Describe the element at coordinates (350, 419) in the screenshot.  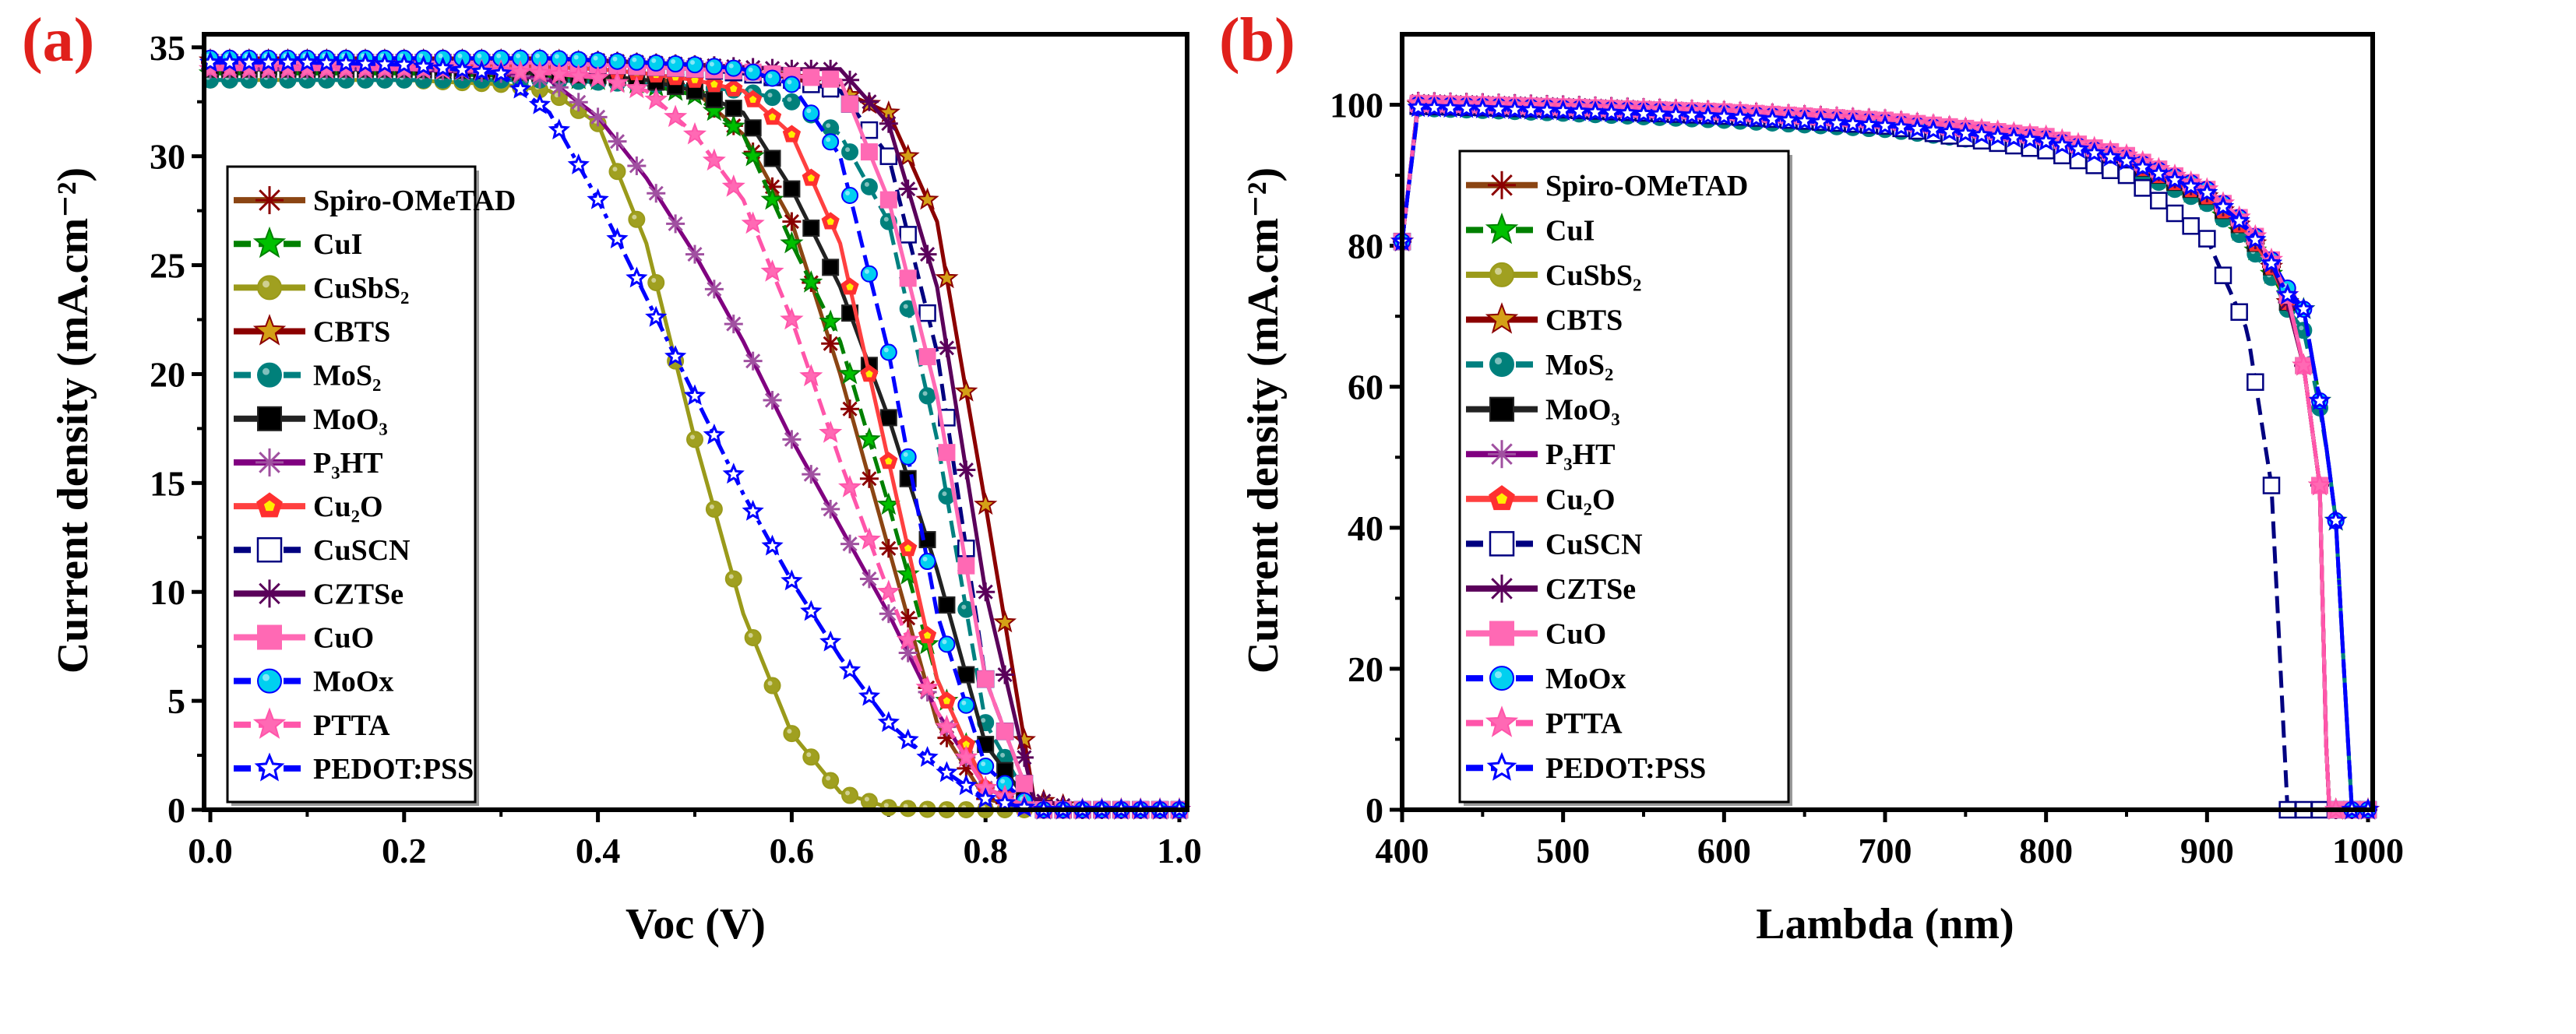
I see `legend-label: MoO₃` at that location.